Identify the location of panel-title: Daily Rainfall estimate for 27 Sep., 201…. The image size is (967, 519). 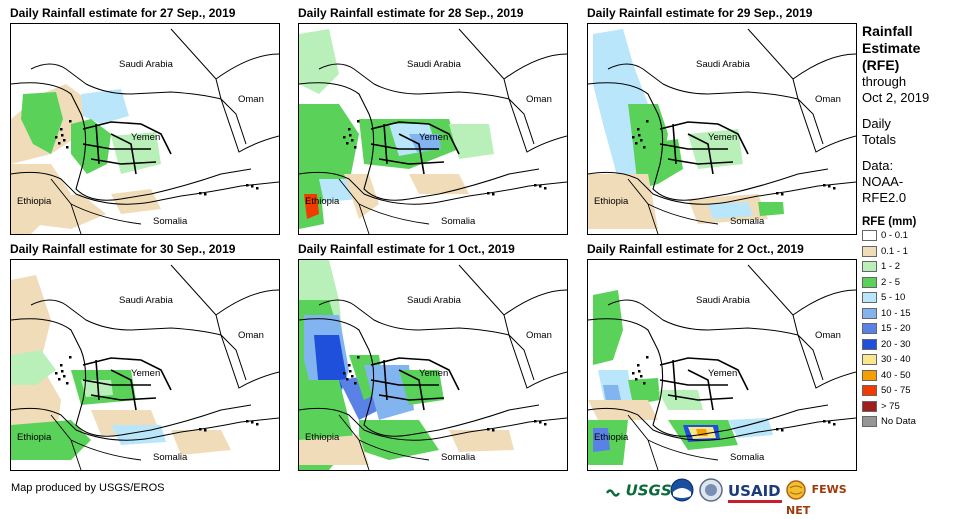
(123, 13).